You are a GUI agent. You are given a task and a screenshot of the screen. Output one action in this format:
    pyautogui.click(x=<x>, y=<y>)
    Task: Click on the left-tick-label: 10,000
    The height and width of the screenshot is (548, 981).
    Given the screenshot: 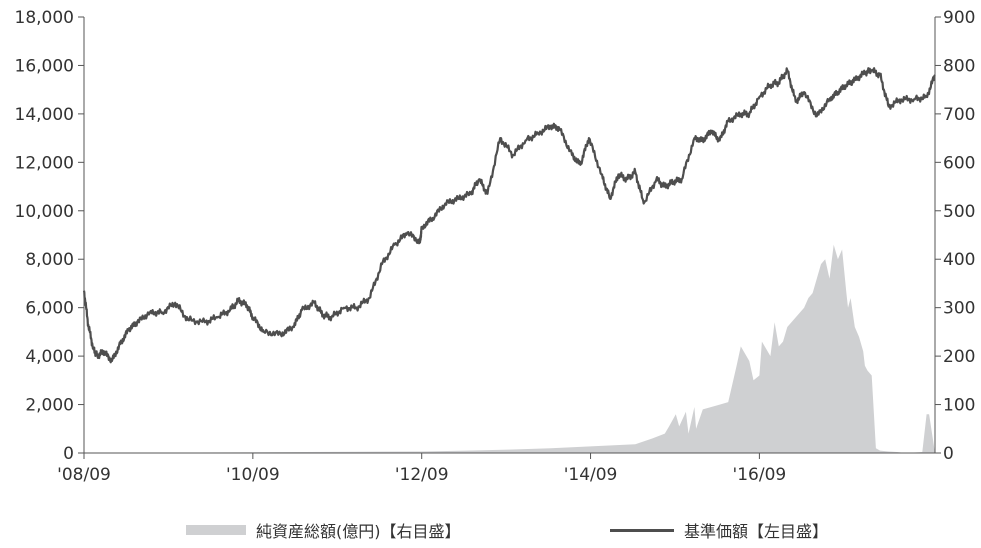 What is the action you would take?
    pyautogui.click(x=44, y=212)
    